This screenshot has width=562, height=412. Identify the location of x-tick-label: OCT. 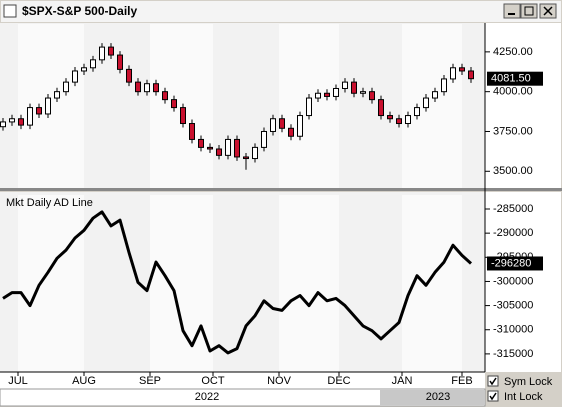
(213, 381).